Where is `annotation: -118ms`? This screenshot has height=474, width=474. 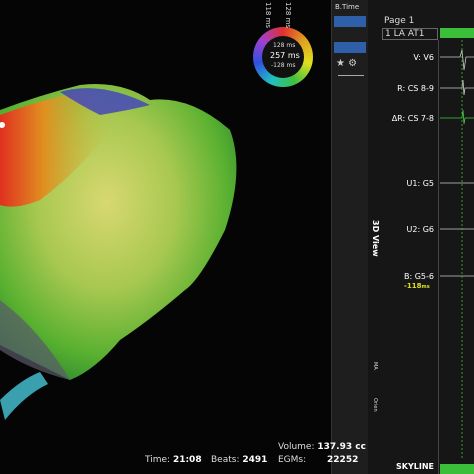 annotation: -118ms is located at coordinates (417, 286).